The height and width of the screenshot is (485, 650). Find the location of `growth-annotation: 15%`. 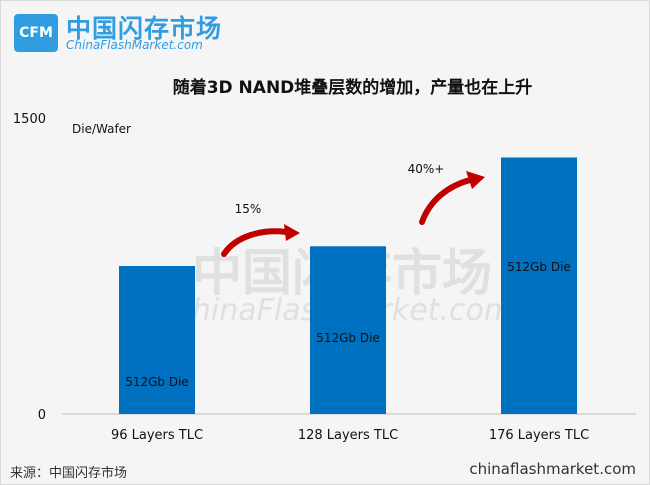

growth-annotation: 15% is located at coordinates (248, 209).